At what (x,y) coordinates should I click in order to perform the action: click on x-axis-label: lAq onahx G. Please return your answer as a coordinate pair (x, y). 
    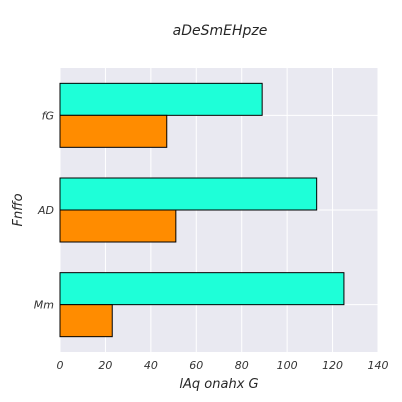
    Looking at the image, I should click on (218, 384).